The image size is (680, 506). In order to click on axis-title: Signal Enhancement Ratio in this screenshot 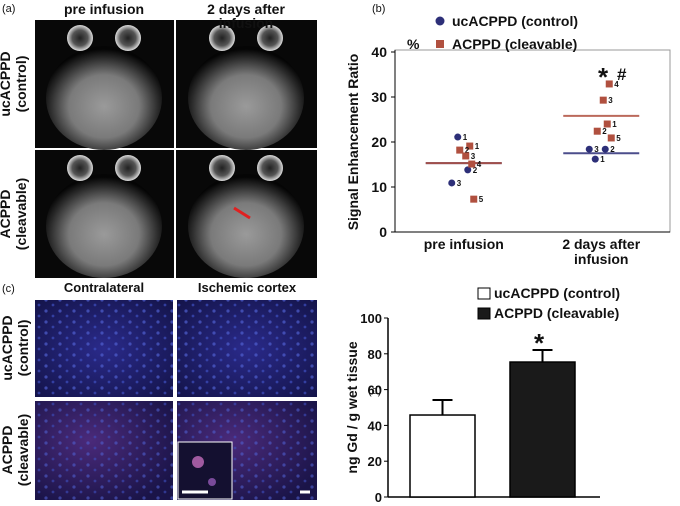, I will do `click(353, 142)`.